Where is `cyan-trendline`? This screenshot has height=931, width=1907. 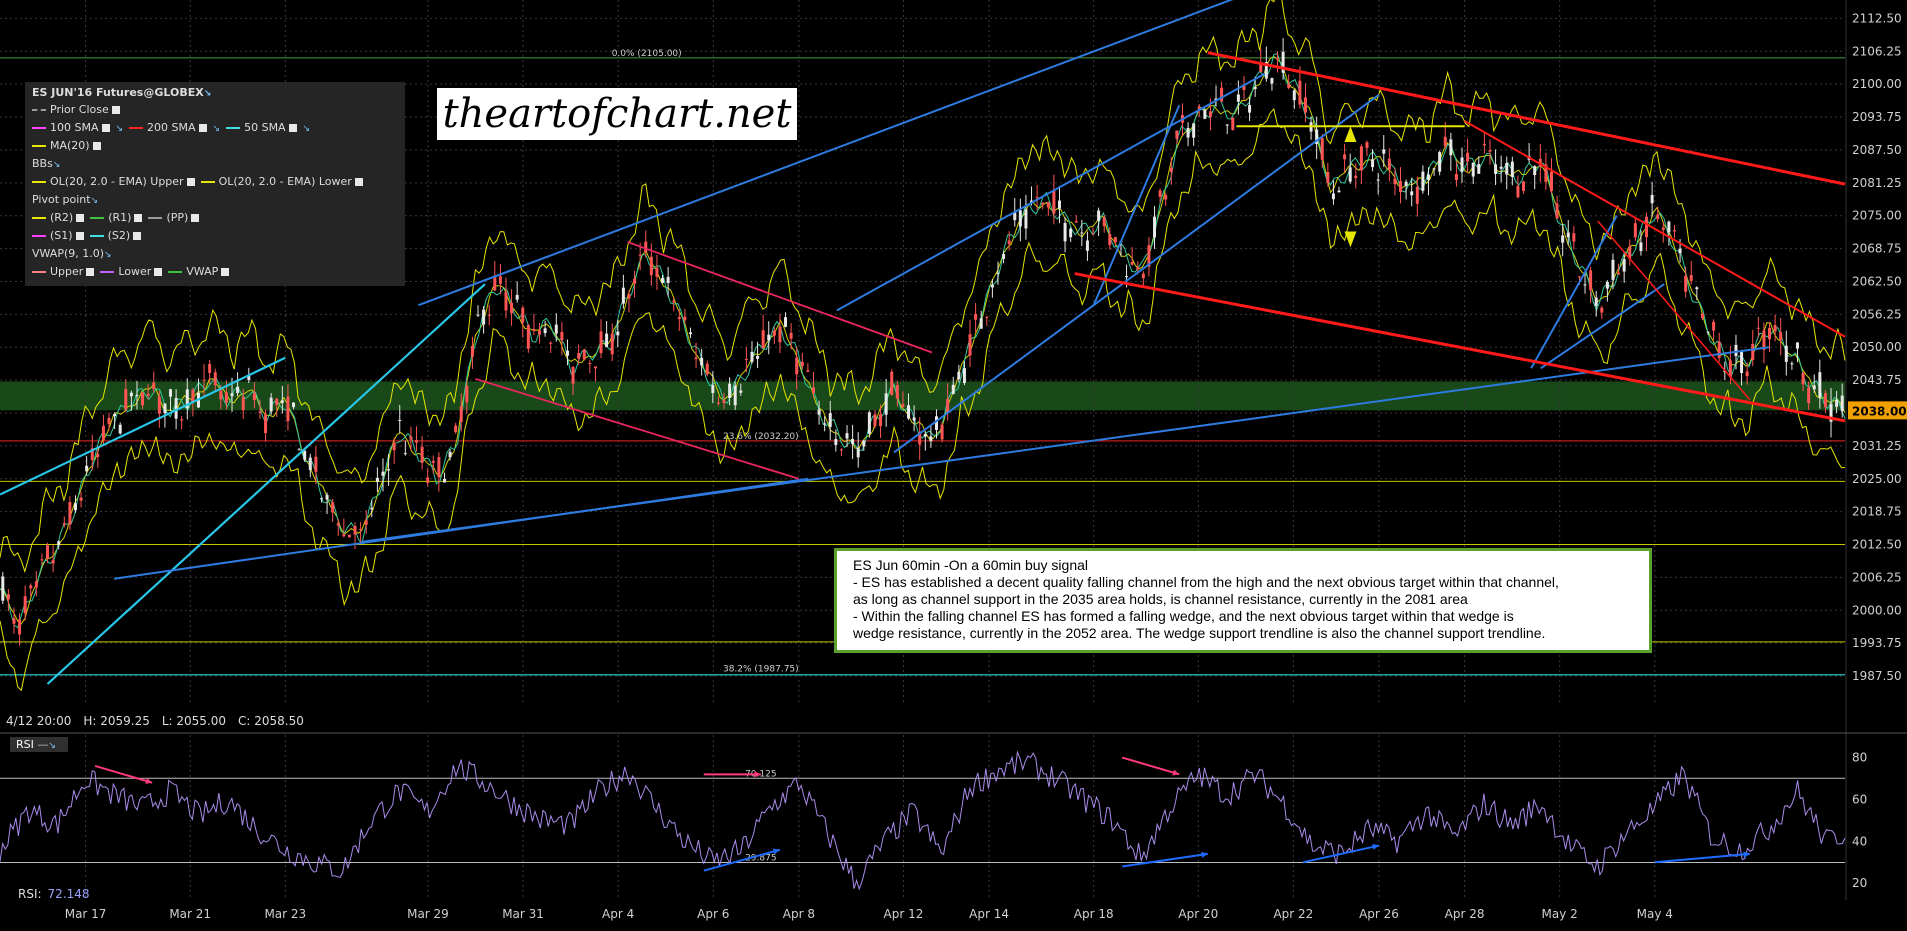 cyan-trendline is located at coordinates (266, 484).